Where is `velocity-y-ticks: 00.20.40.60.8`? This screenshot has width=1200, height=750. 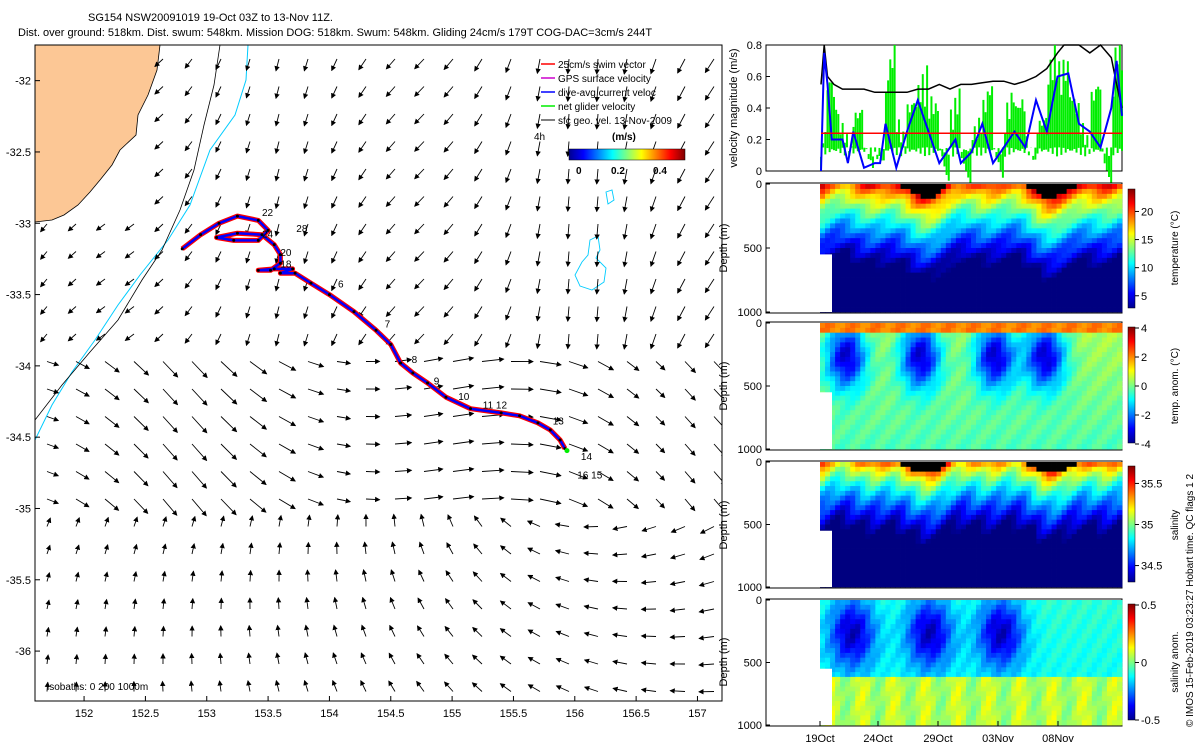 velocity-y-ticks: 00.20.40.60.8 is located at coordinates (758, 109).